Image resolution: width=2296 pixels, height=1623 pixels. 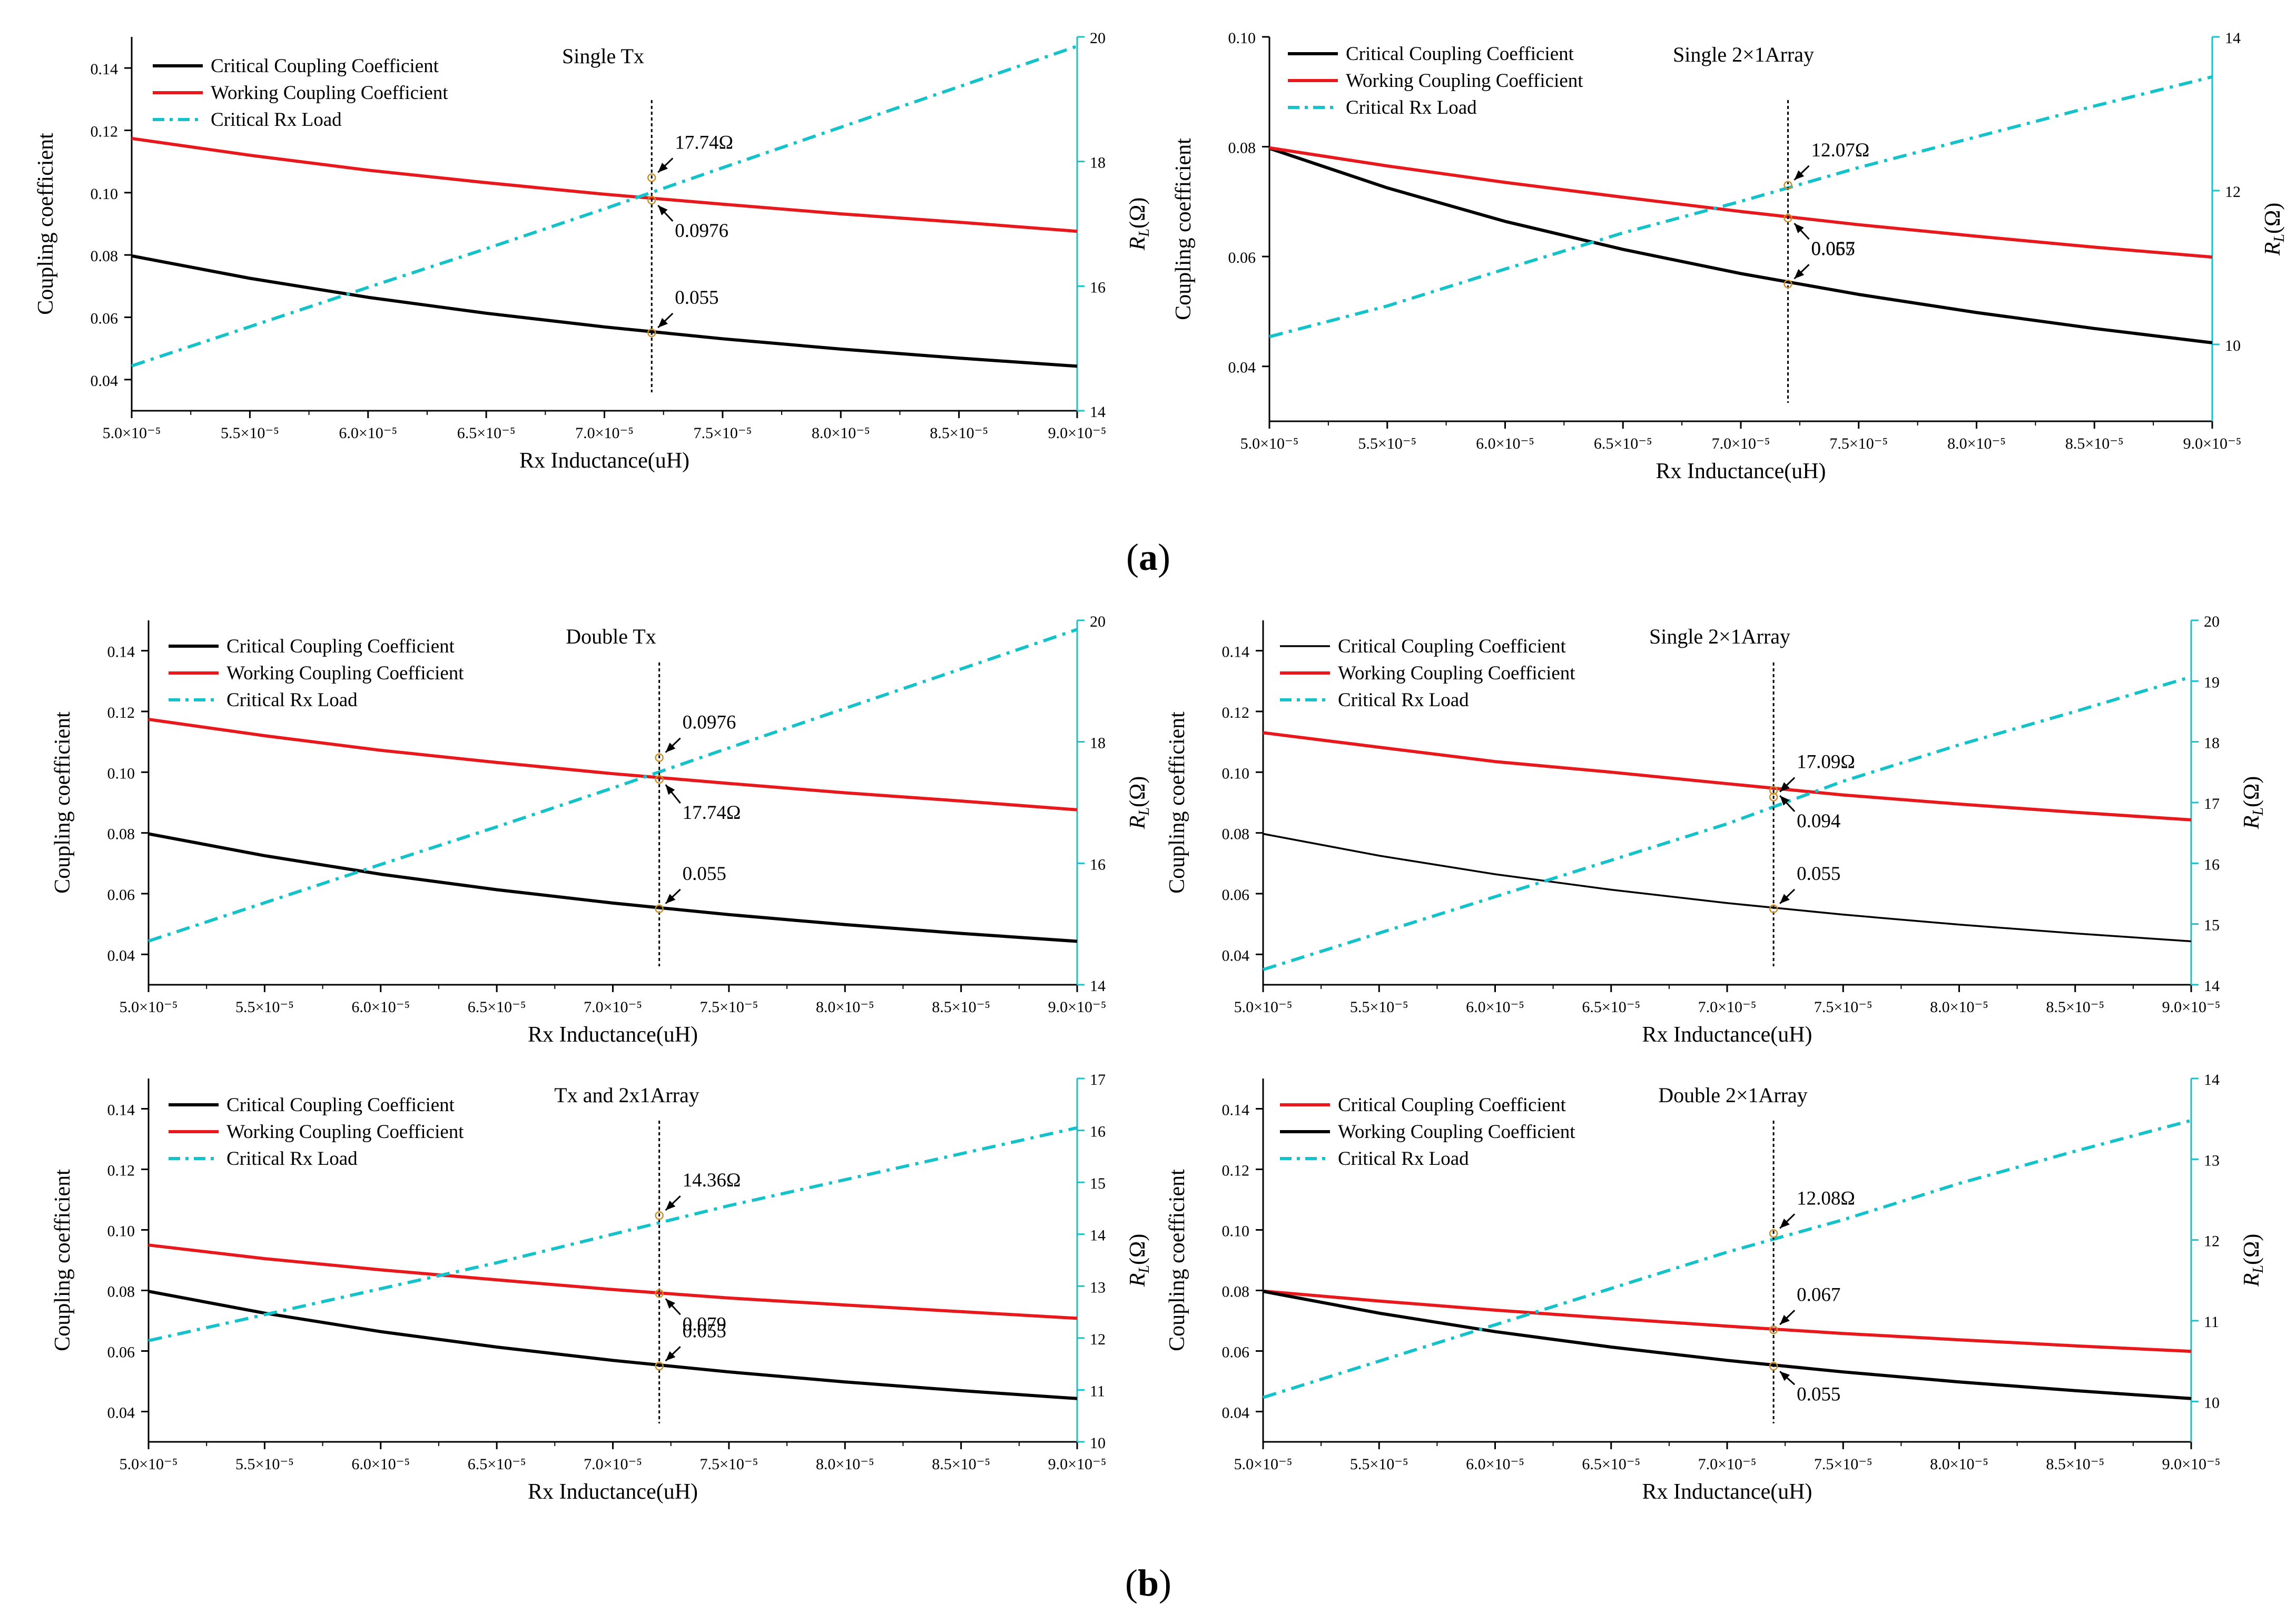 What do you see at coordinates (611, 636) in the screenshot?
I see `chart-title: Double Tx` at bounding box center [611, 636].